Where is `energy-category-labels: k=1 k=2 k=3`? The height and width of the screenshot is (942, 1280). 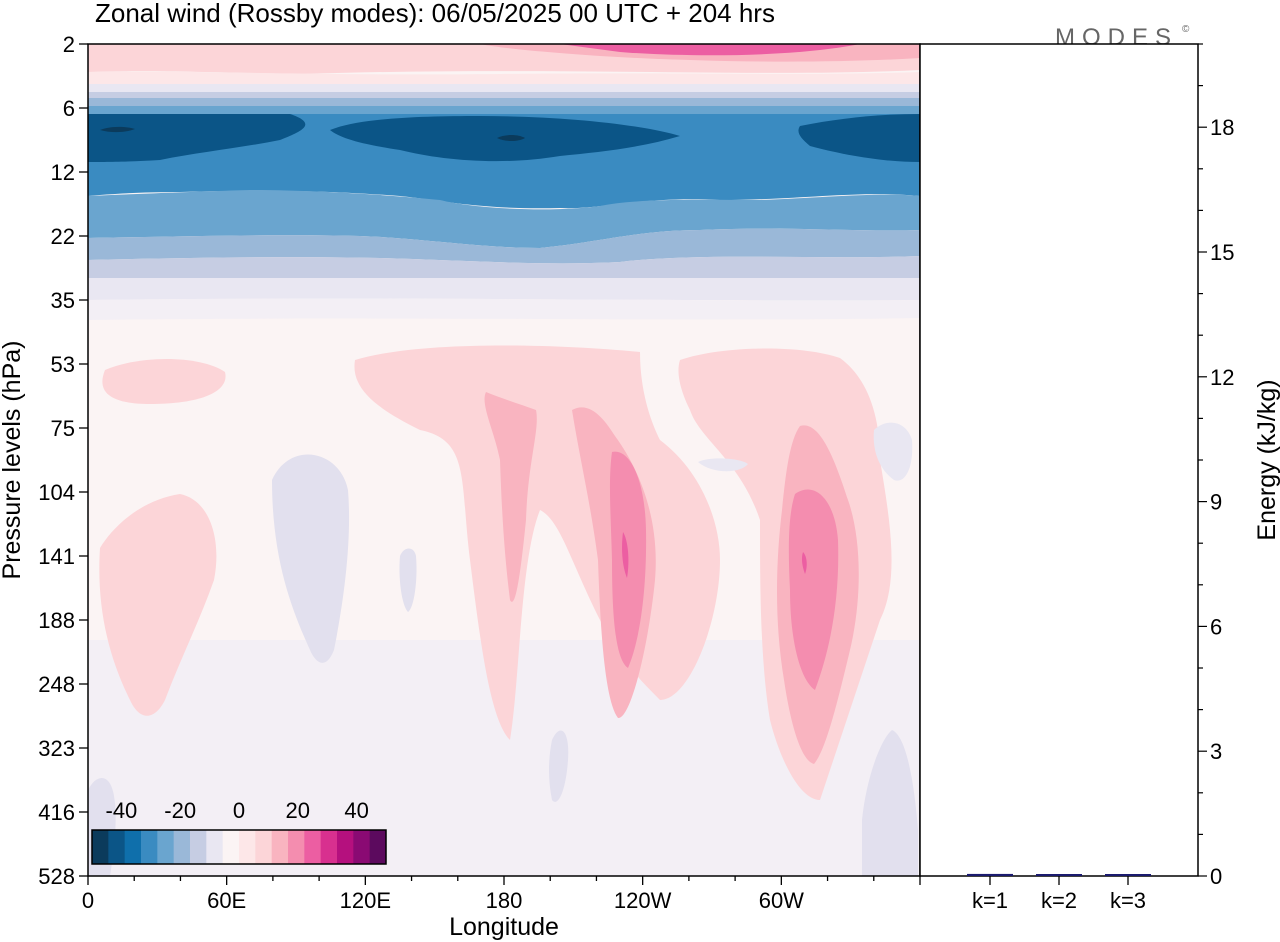 energy-category-labels: k=1 k=2 k=3 is located at coordinates (1059, 894).